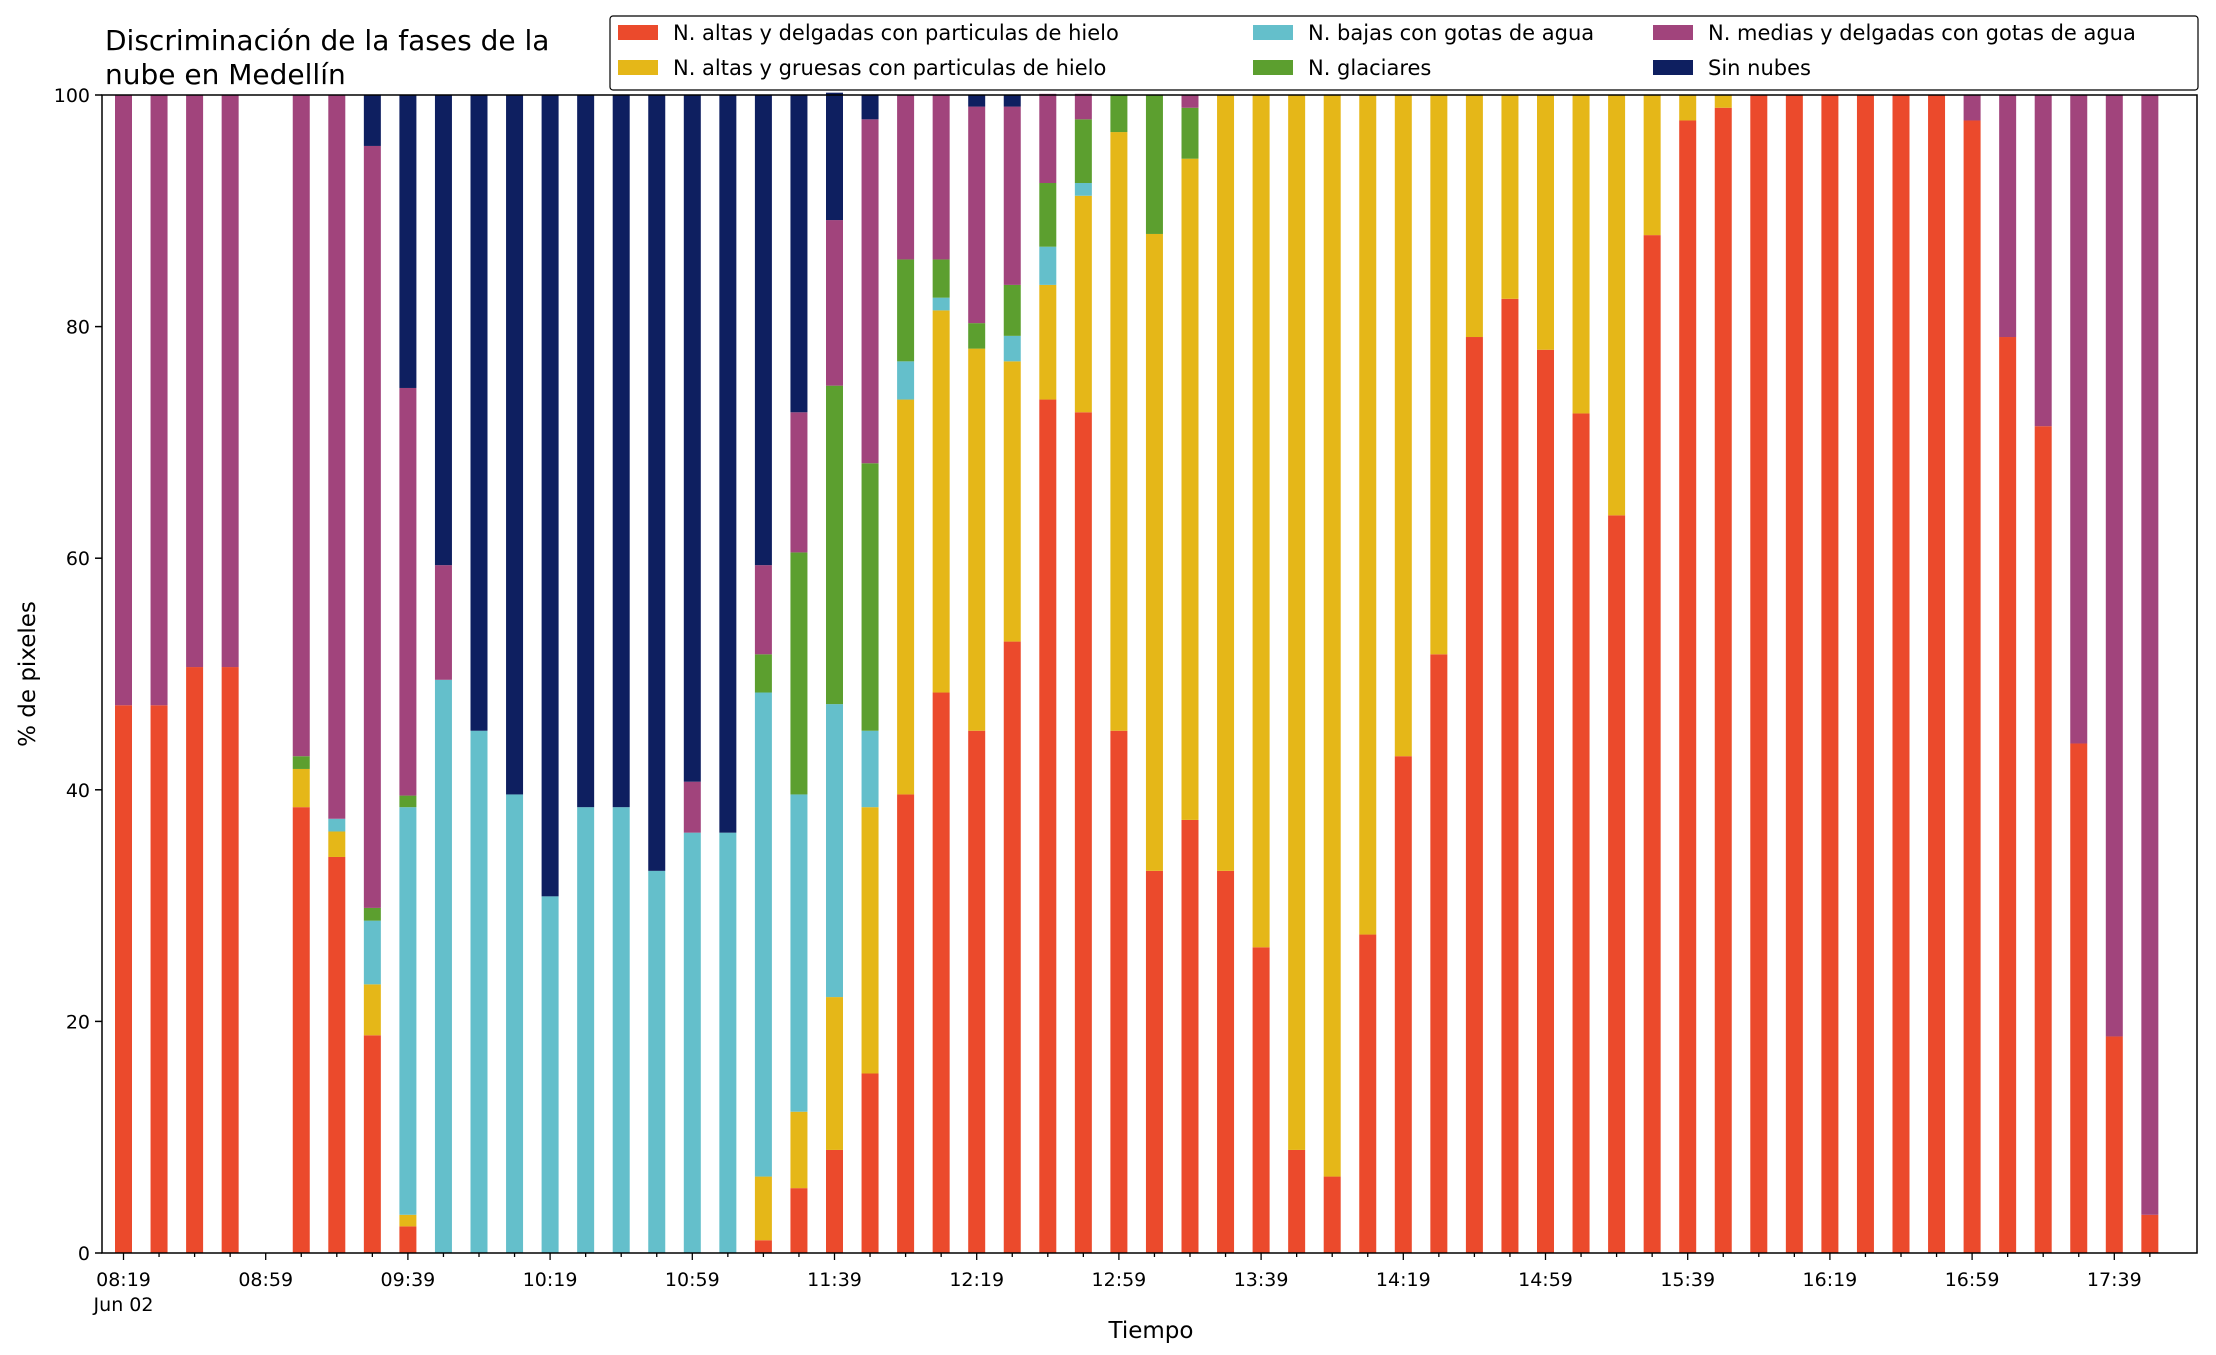 The image size is (2216, 1355). What do you see at coordinates (78, 791) in the screenshot?
I see `y-tick-label: 40` at bounding box center [78, 791].